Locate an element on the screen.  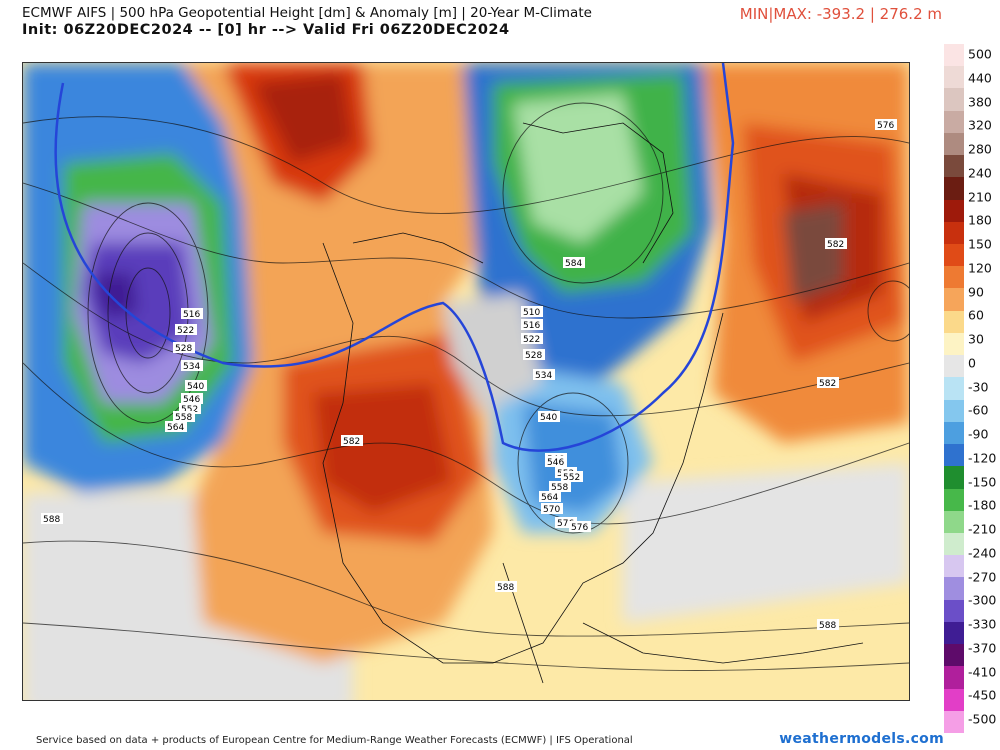
svg-text: 570 is located at coordinates (551, 510).